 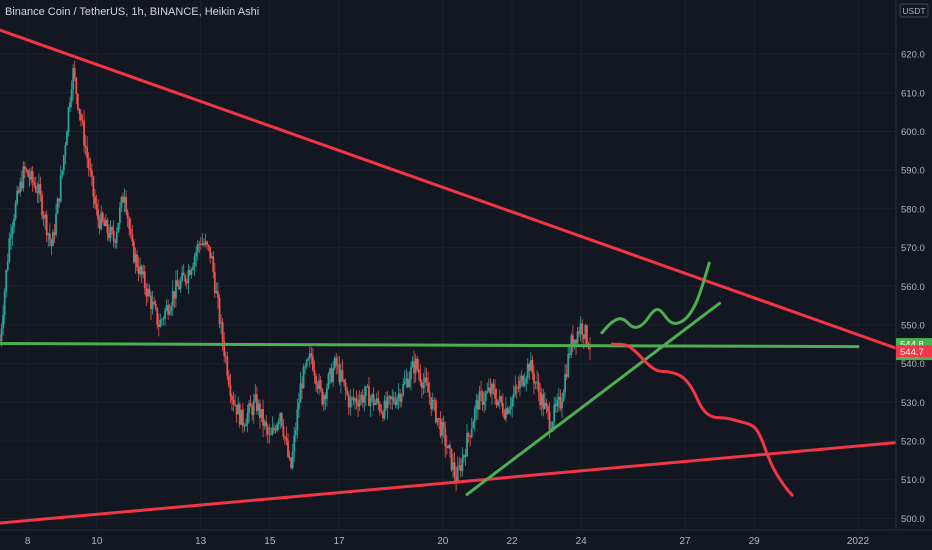 I want to click on time-axis, so click(x=466, y=540).